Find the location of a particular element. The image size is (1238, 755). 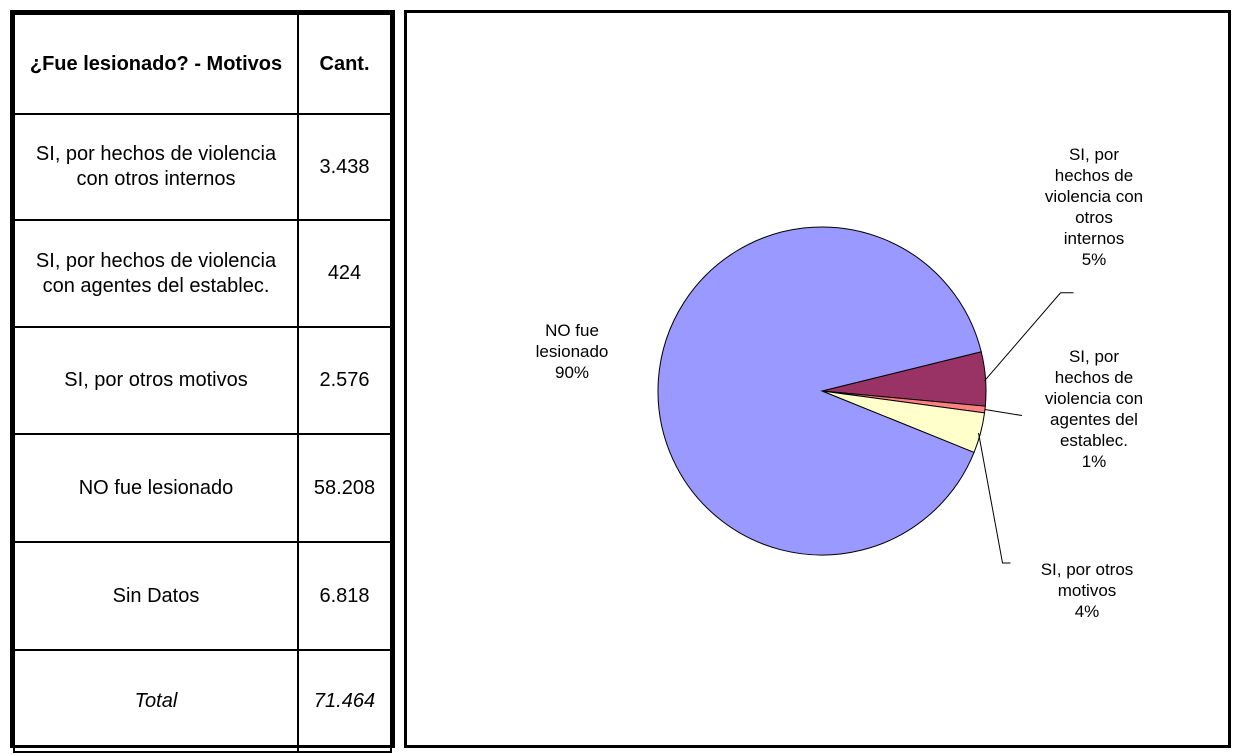

row-value: 2.576 is located at coordinates (344, 380).